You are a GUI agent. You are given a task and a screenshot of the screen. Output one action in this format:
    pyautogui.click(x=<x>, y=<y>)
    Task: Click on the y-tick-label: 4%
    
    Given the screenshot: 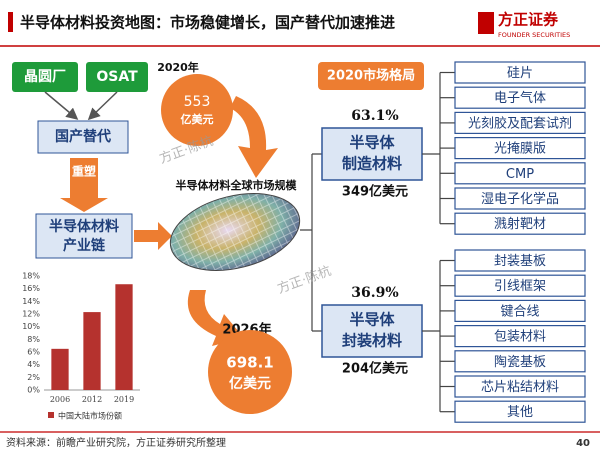 What is the action you would take?
    pyautogui.click(x=33, y=364)
    